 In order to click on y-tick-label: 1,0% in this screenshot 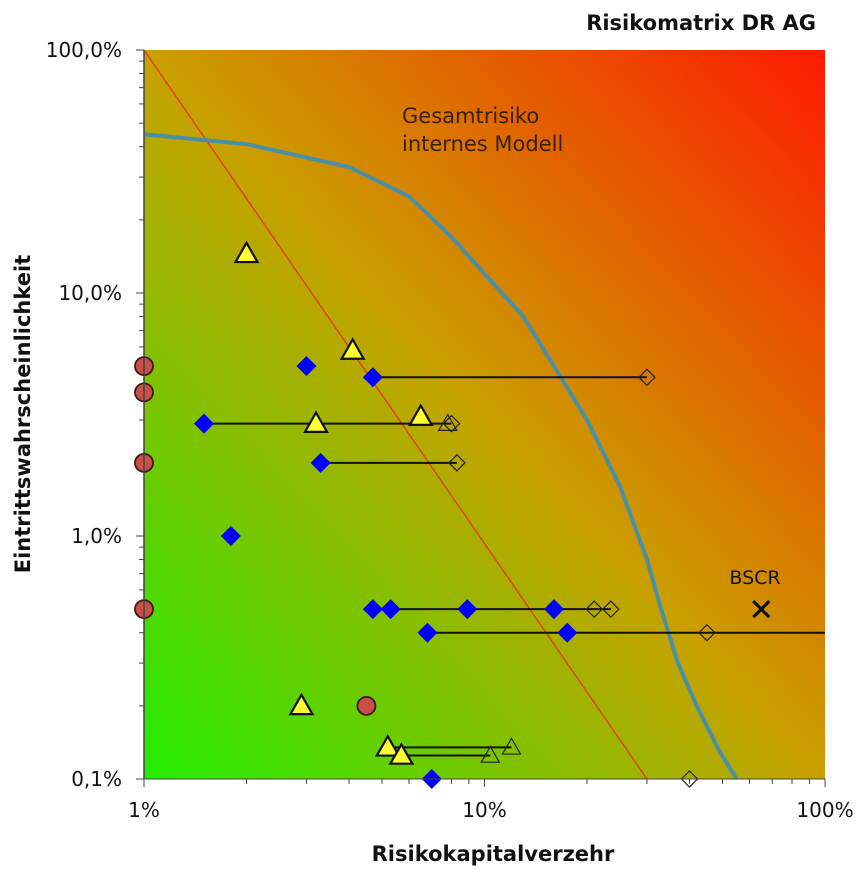, I will do `click(96, 536)`.